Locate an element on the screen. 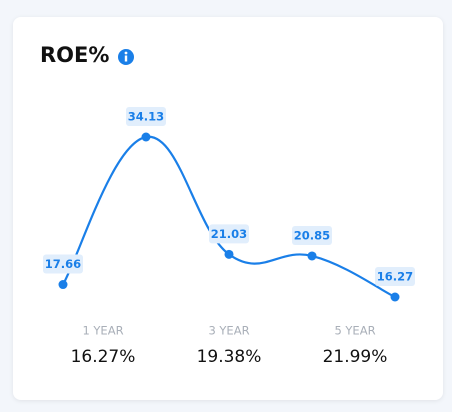 Image resolution: width=452 pixels, height=412 pixels. stat-period: 3 YEAR is located at coordinates (228, 331).